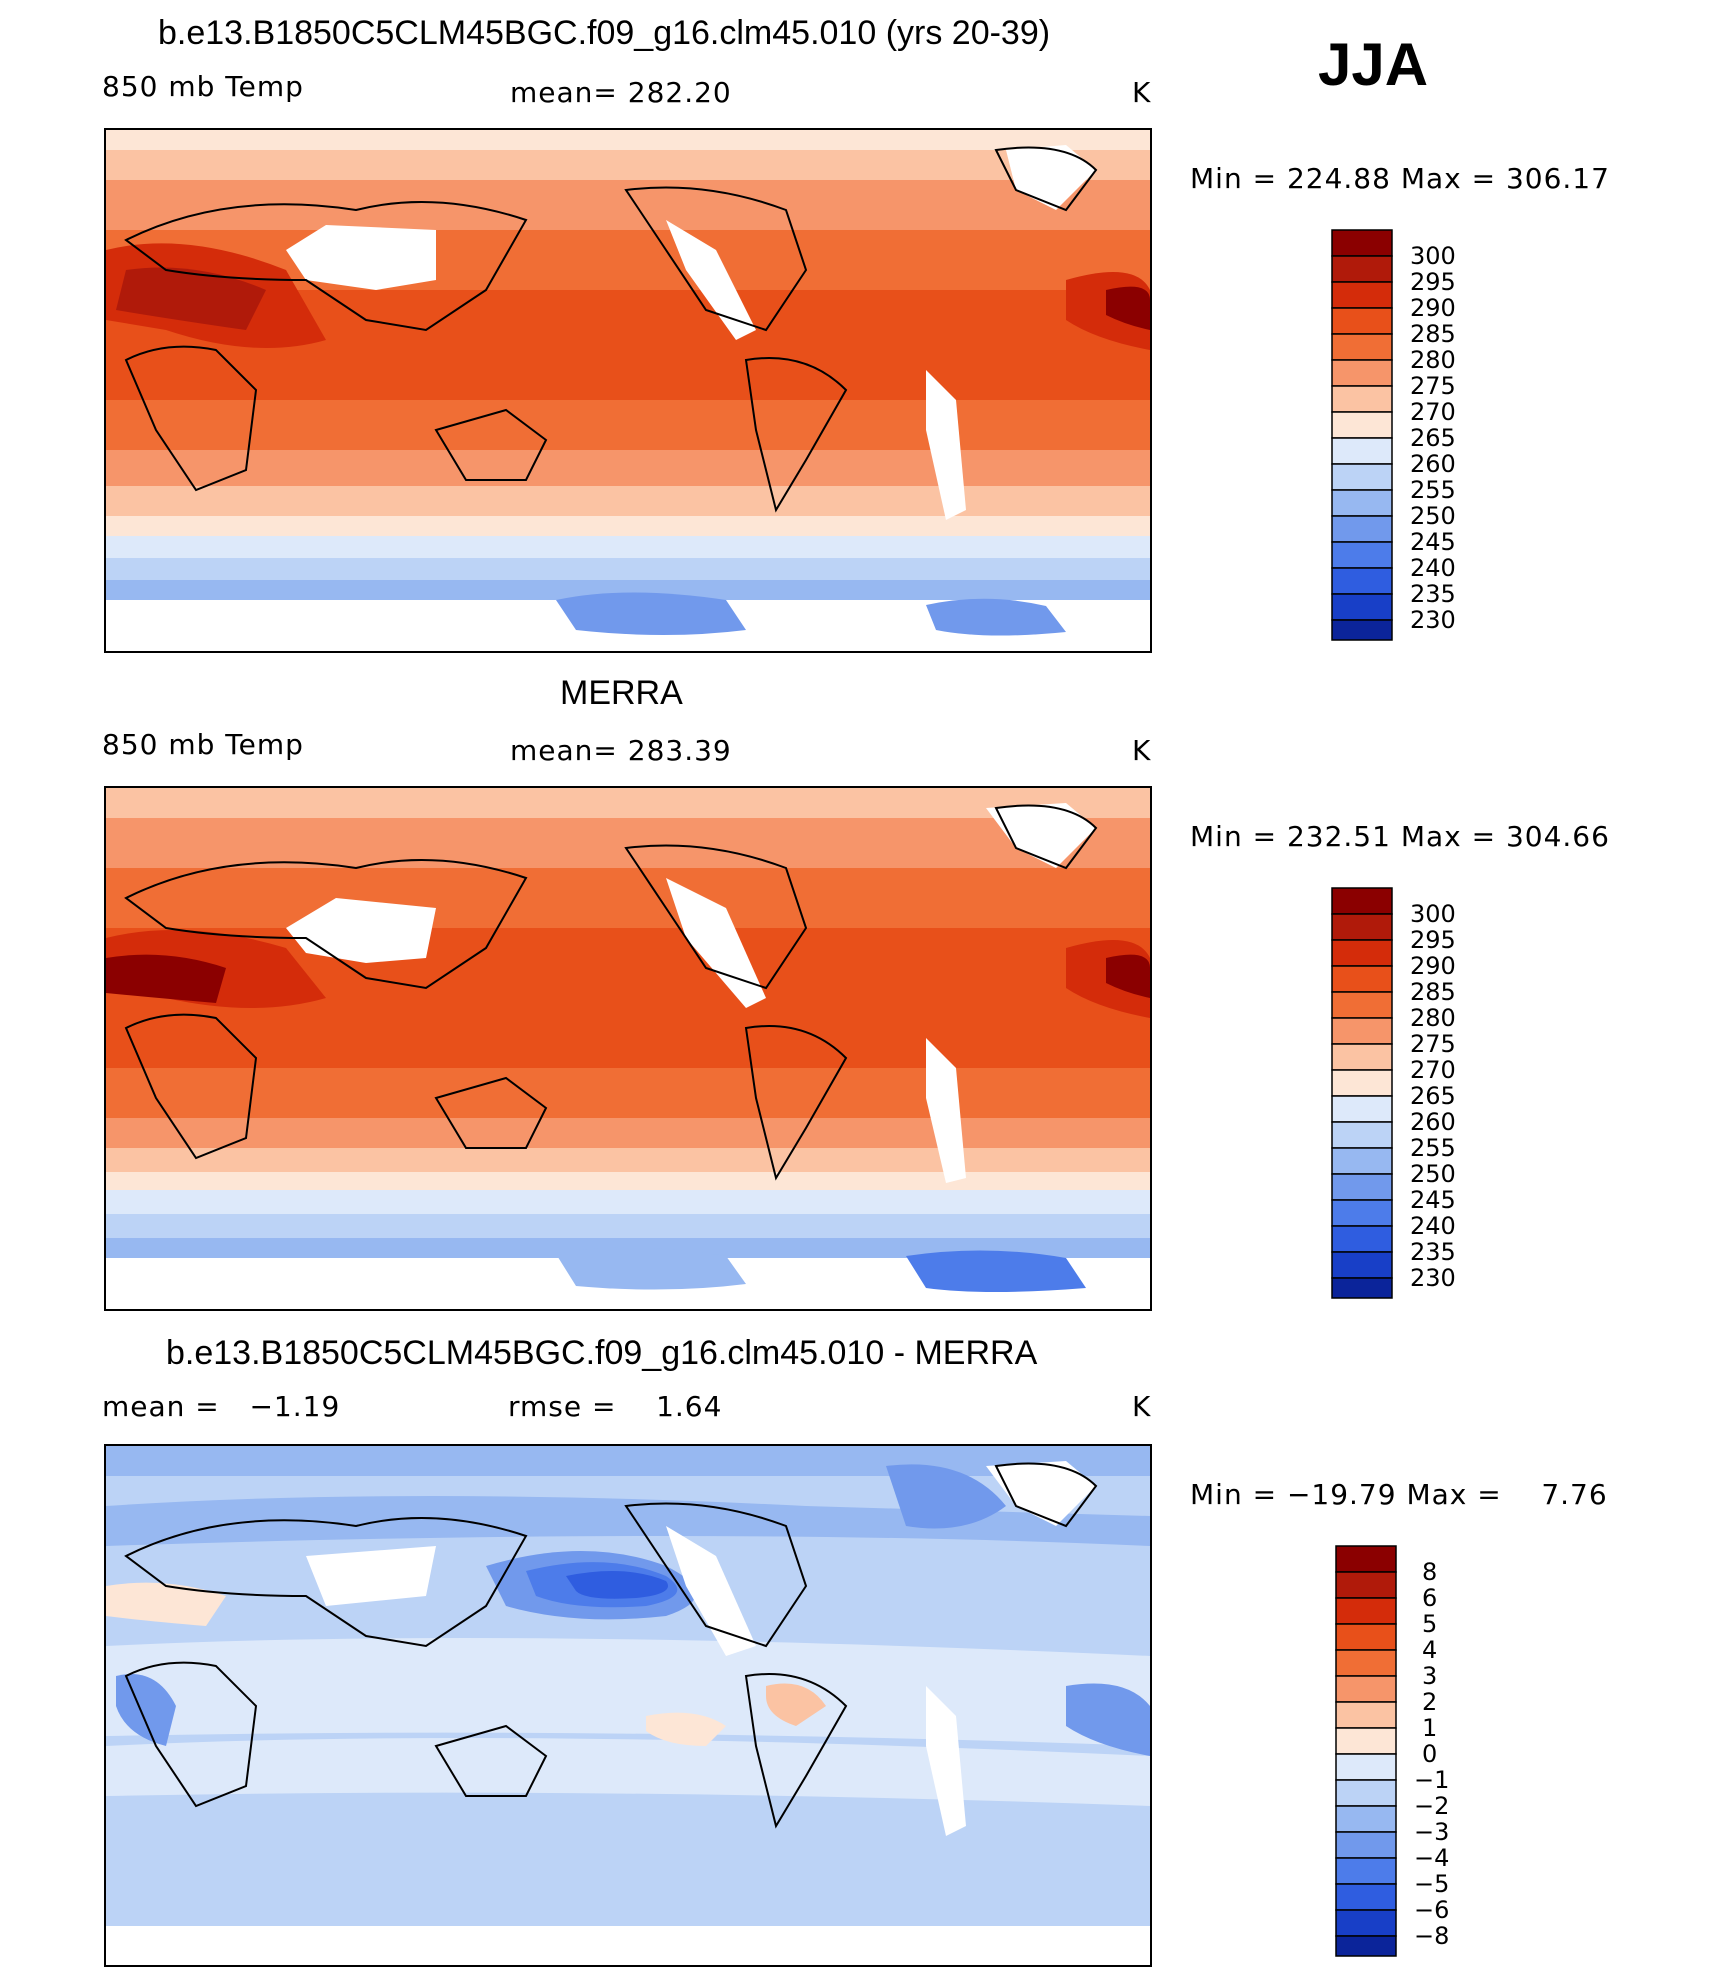 This screenshot has width=1710, height=1969. What do you see at coordinates (1400, 836) in the screenshot?
I see `panel-2-minmax: Min = 232.51 Max = 304.66` at bounding box center [1400, 836].